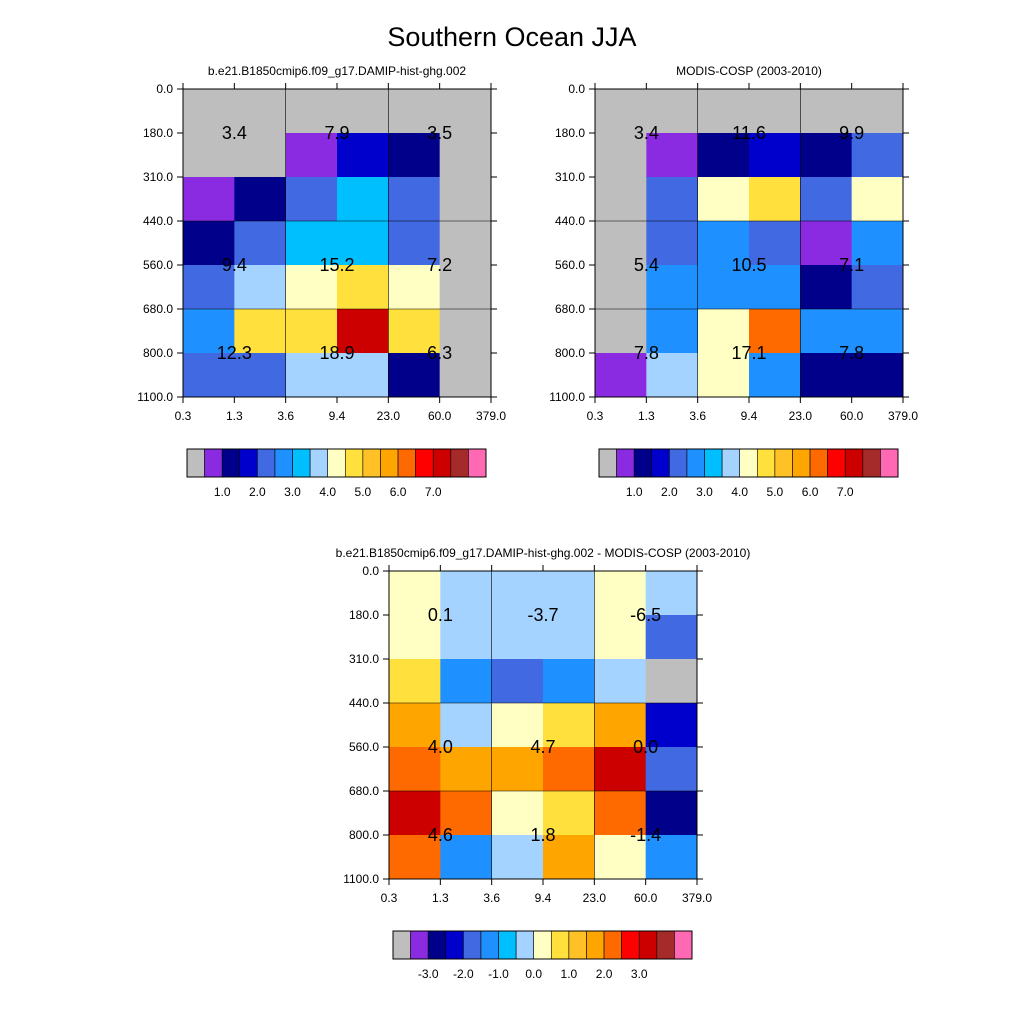 The width and height of the screenshot is (1024, 1024). I want to click on cell-annotation: 10.5, so click(748, 265).